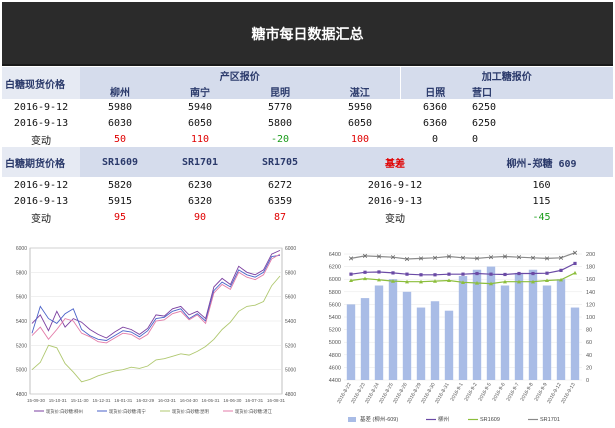 This screenshot has height=428, width=615. What do you see at coordinates (443, 419) in the screenshot?
I see `legend-label: 柳州` at bounding box center [443, 419].